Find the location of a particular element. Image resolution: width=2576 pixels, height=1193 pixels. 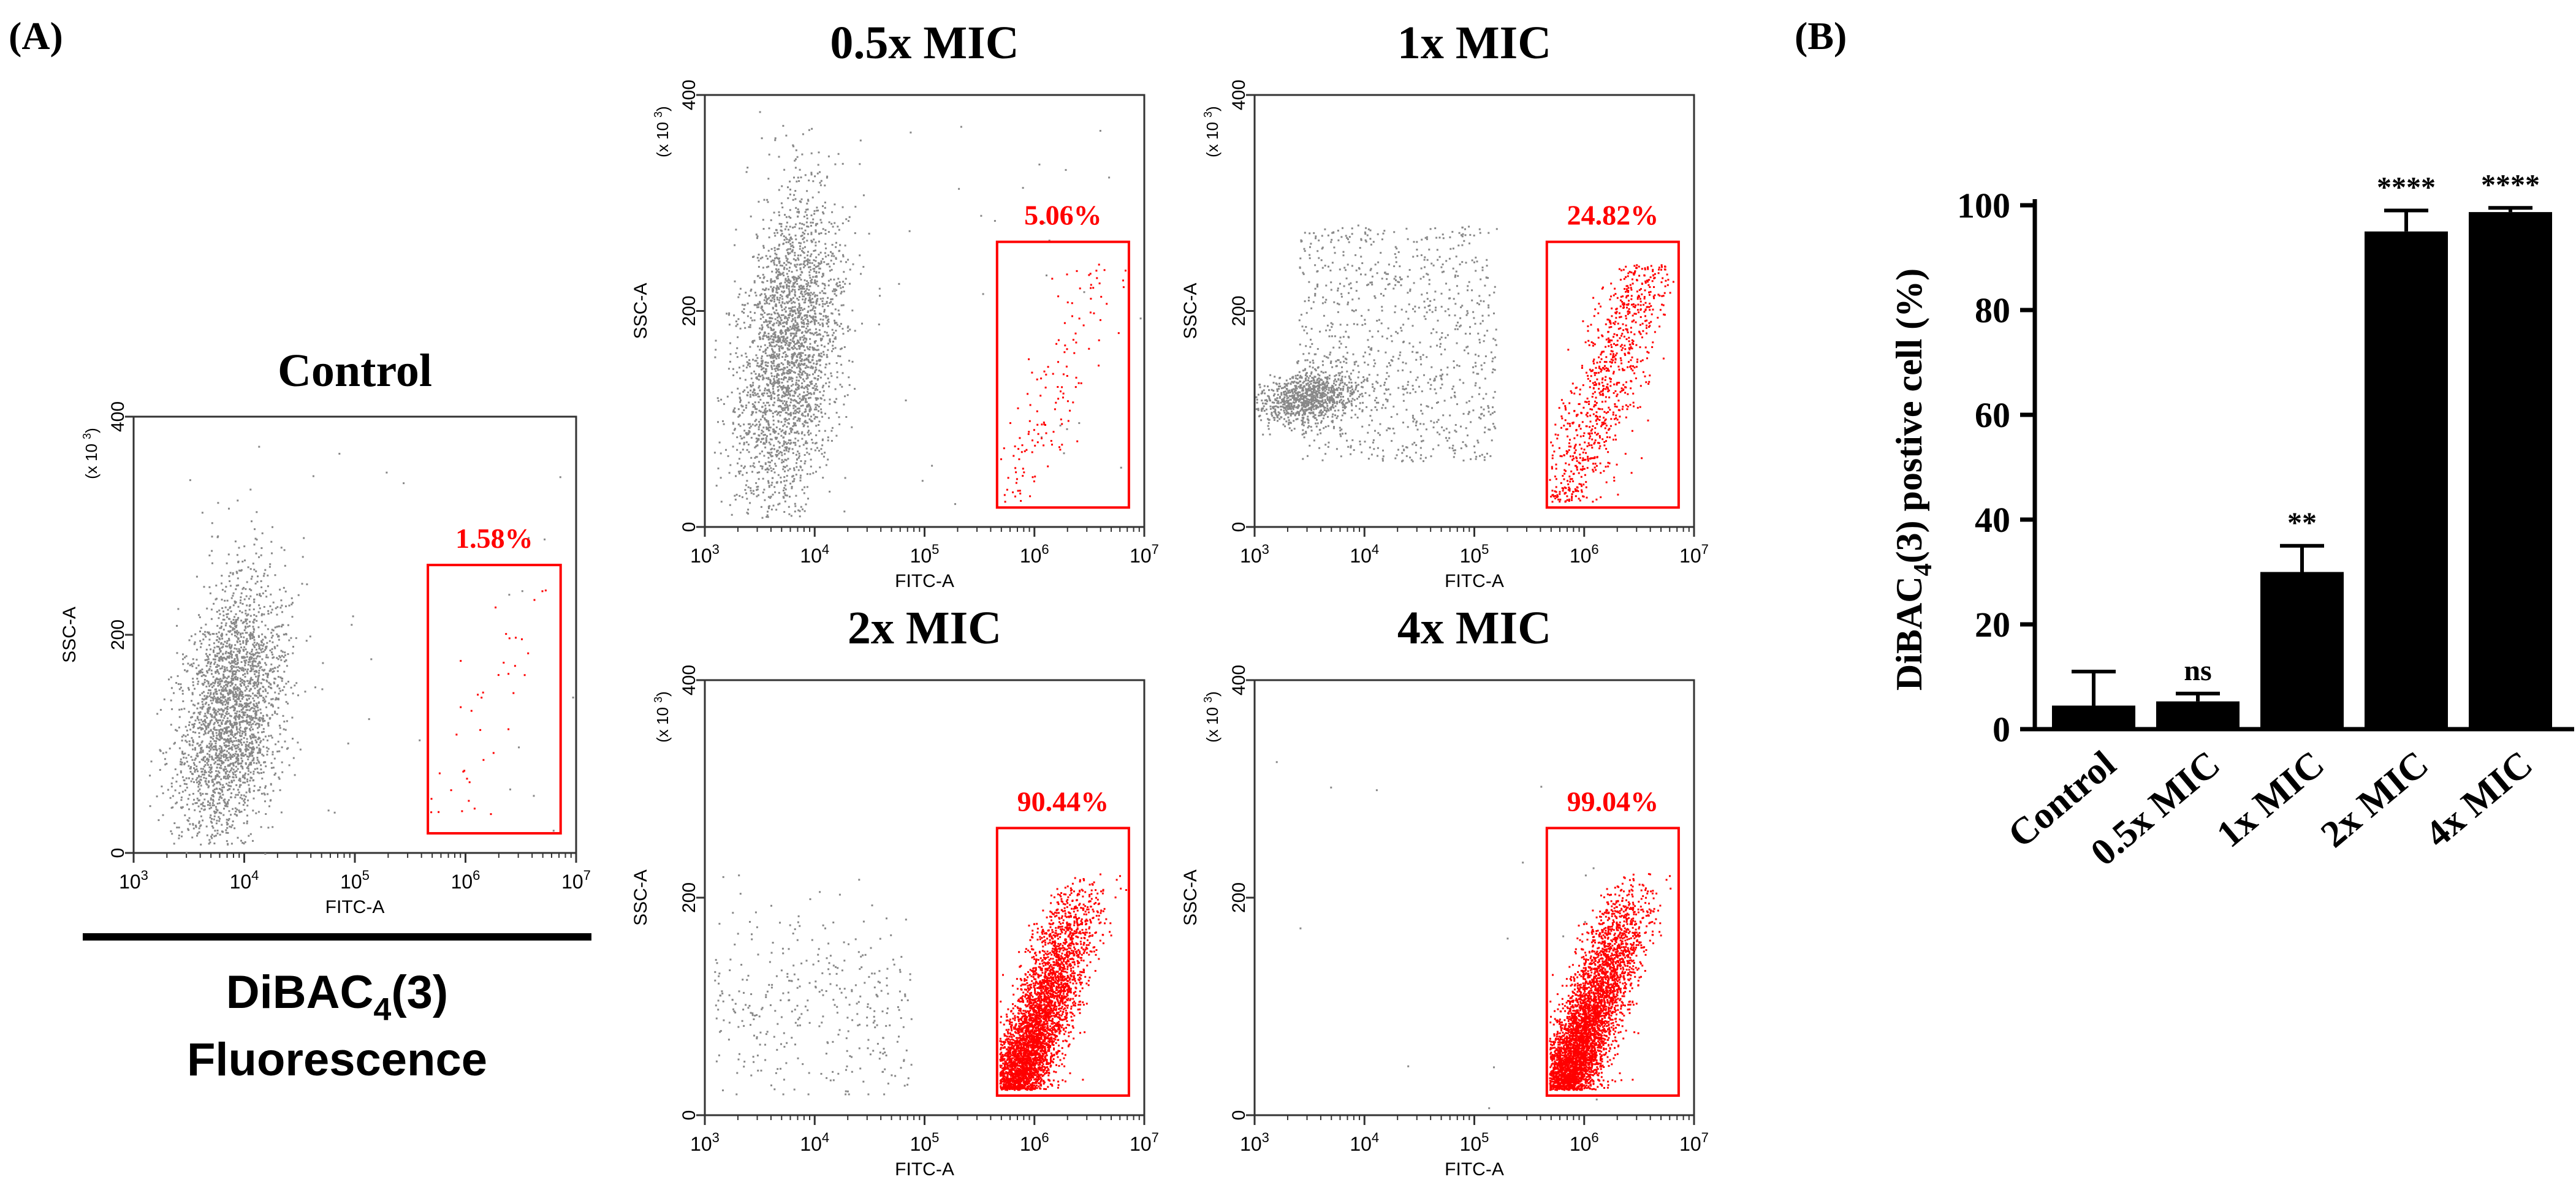

bar-y-tick-label: 100 is located at coordinates (1983, 205).